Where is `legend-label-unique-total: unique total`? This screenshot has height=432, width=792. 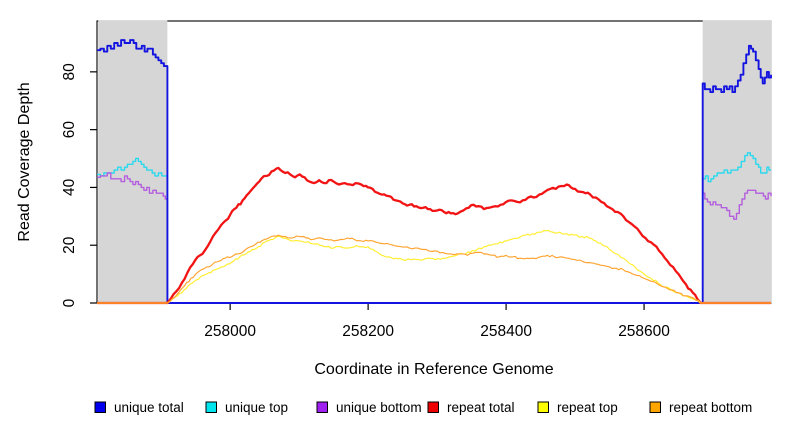 legend-label-unique-total: unique total is located at coordinates (149, 407).